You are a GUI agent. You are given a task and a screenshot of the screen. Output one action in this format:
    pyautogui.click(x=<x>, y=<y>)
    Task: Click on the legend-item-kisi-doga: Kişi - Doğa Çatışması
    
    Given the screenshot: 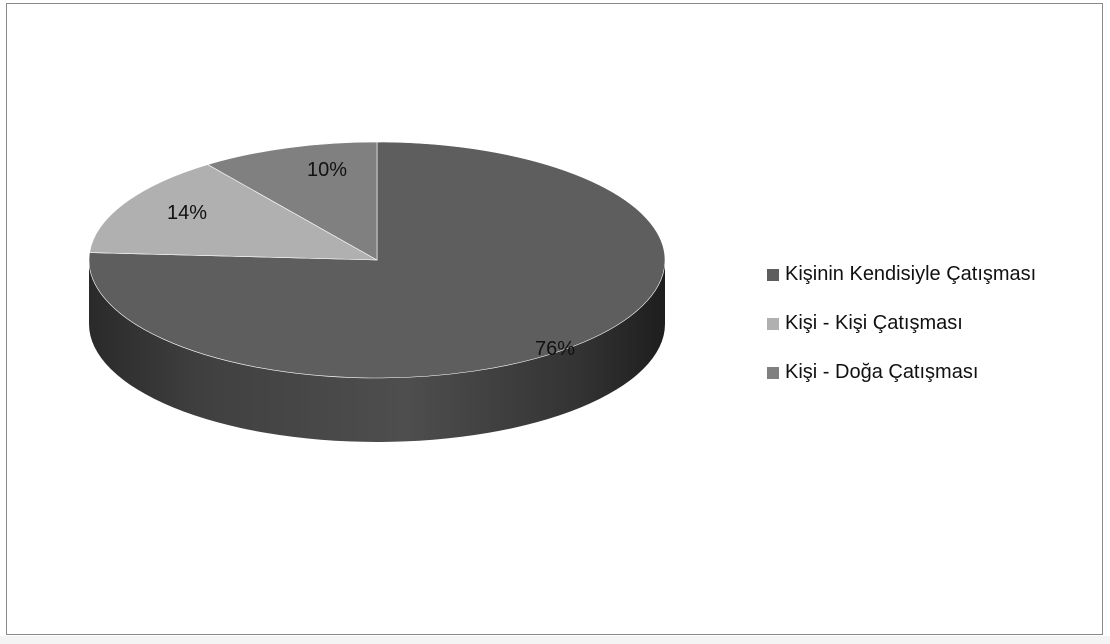 What is the action you would take?
    pyautogui.click(x=901, y=372)
    